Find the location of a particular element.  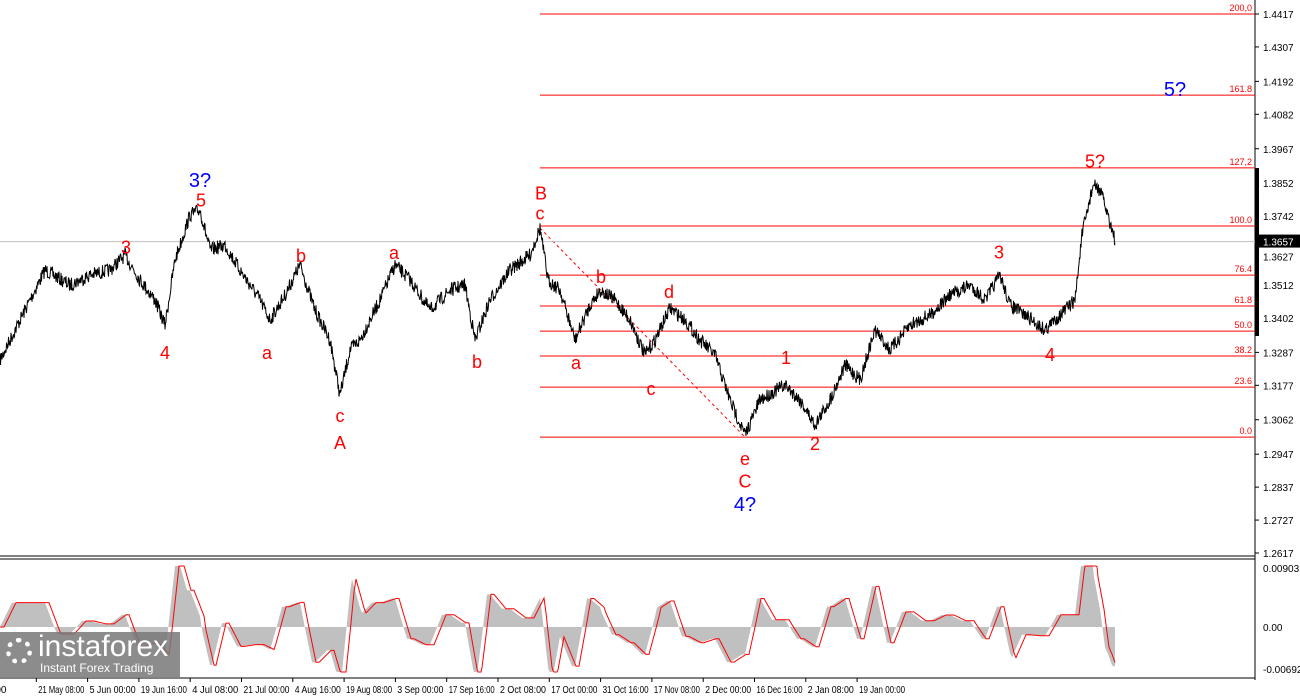

fib-level-label: 100.0 is located at coordinates (1240, 220).